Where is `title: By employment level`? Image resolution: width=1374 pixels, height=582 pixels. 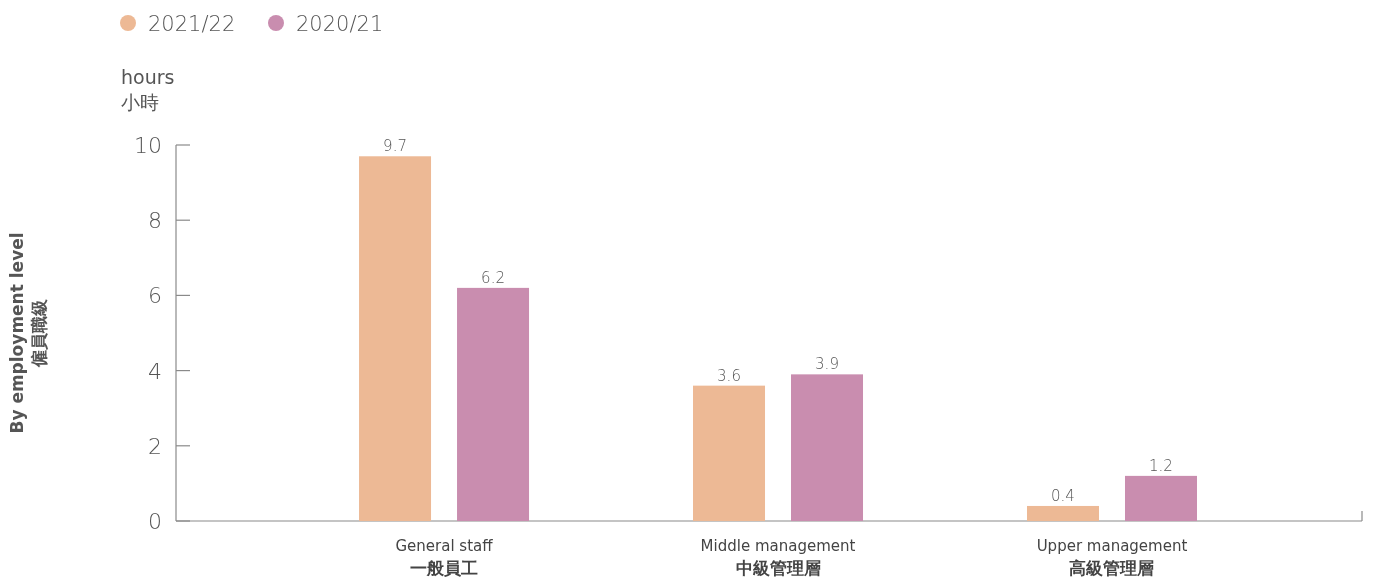
title: By employment level is located at coordinates (17, 333).